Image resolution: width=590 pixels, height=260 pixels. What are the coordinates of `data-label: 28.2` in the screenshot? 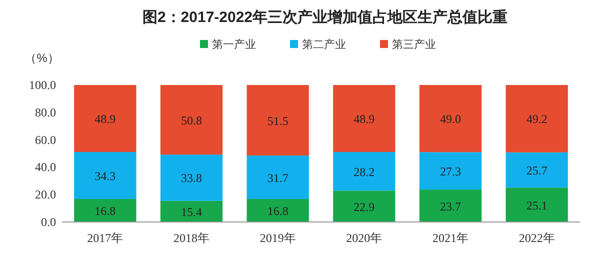 It's located at (364, 171).